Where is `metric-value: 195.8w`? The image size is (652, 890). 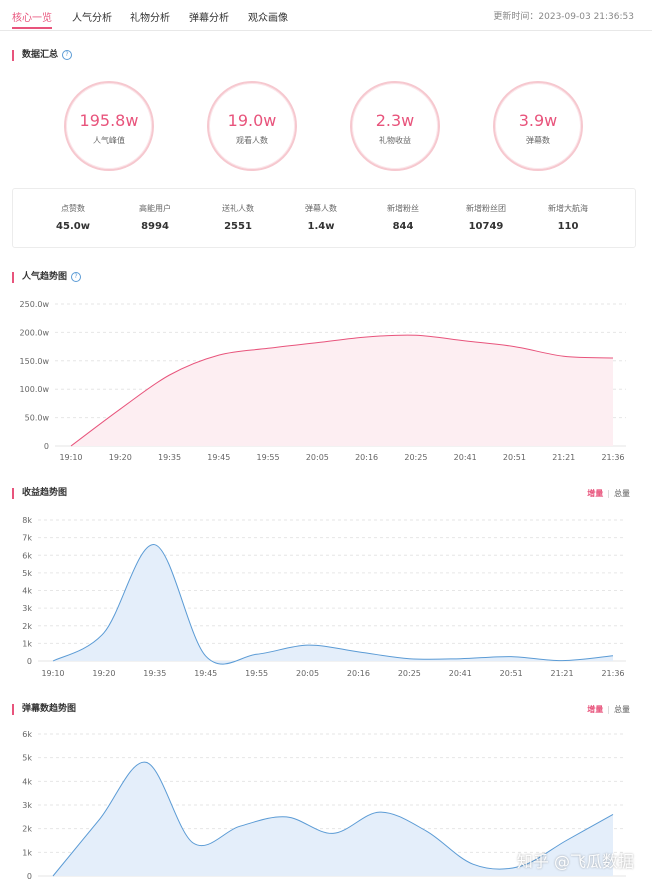
metric-value: 195.8w is located at coordinates (109, 120).